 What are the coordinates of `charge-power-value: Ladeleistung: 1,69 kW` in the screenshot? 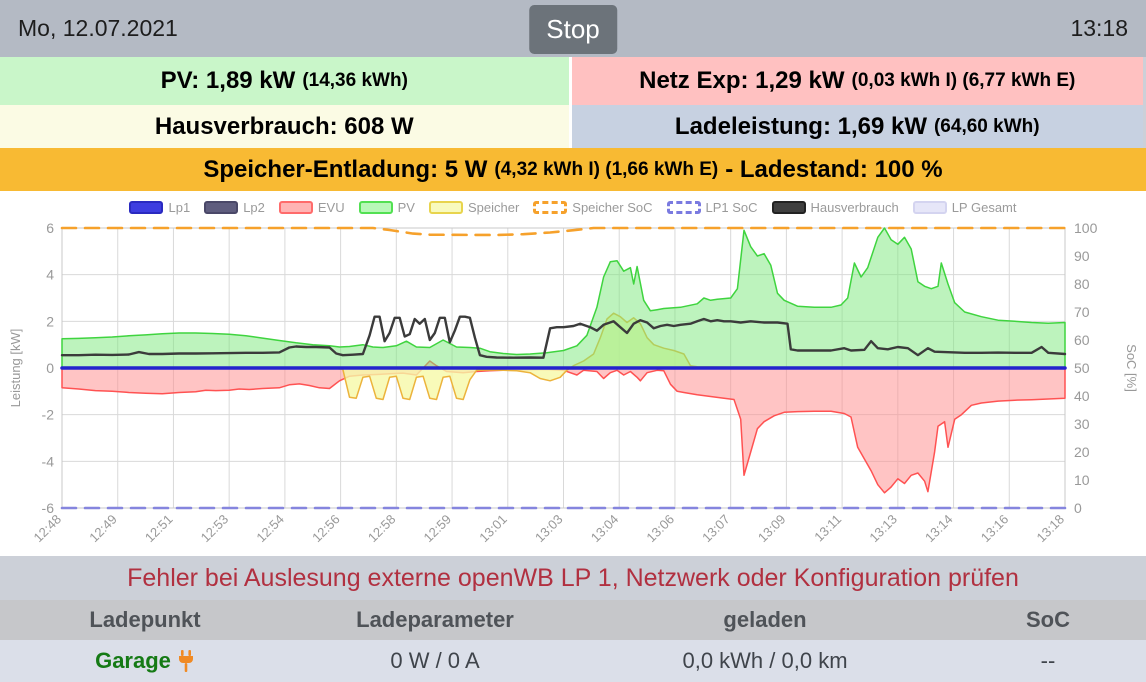 It's located at (800, 126).